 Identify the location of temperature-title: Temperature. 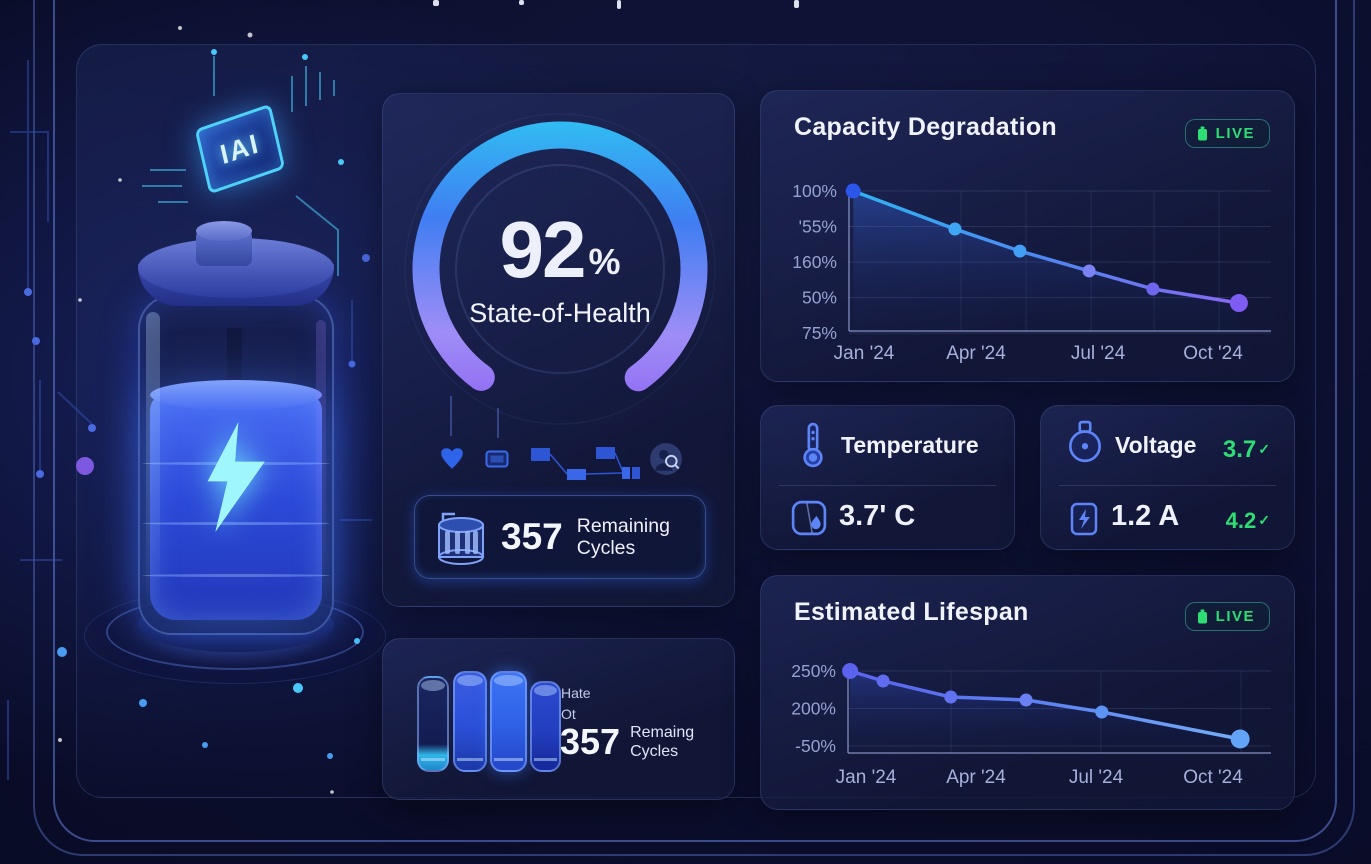
(910, 445).